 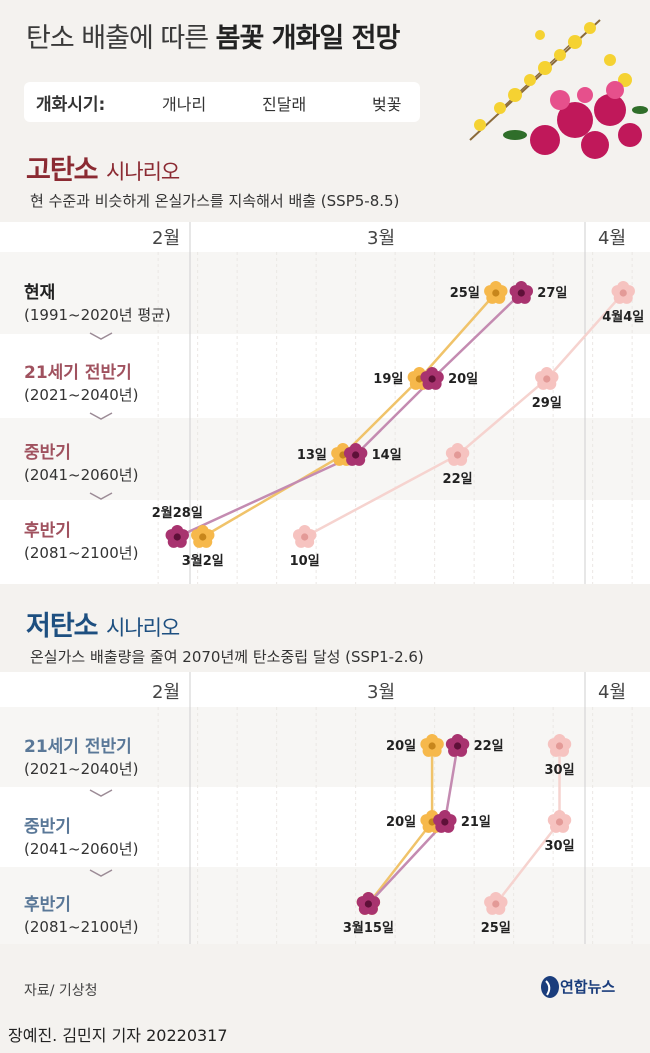 What do you see at coordinates (78, 373) in the screenshot?
I see `high-period-1-title: 21세기 전반기` at bounding box center [78, 373].